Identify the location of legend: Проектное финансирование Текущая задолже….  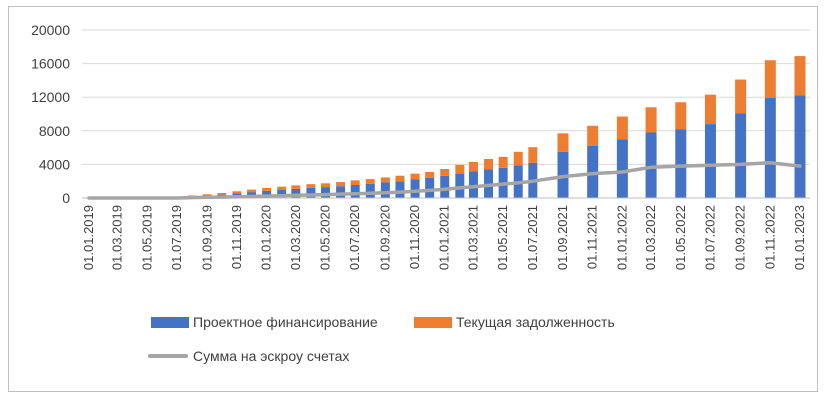
(381, 339).